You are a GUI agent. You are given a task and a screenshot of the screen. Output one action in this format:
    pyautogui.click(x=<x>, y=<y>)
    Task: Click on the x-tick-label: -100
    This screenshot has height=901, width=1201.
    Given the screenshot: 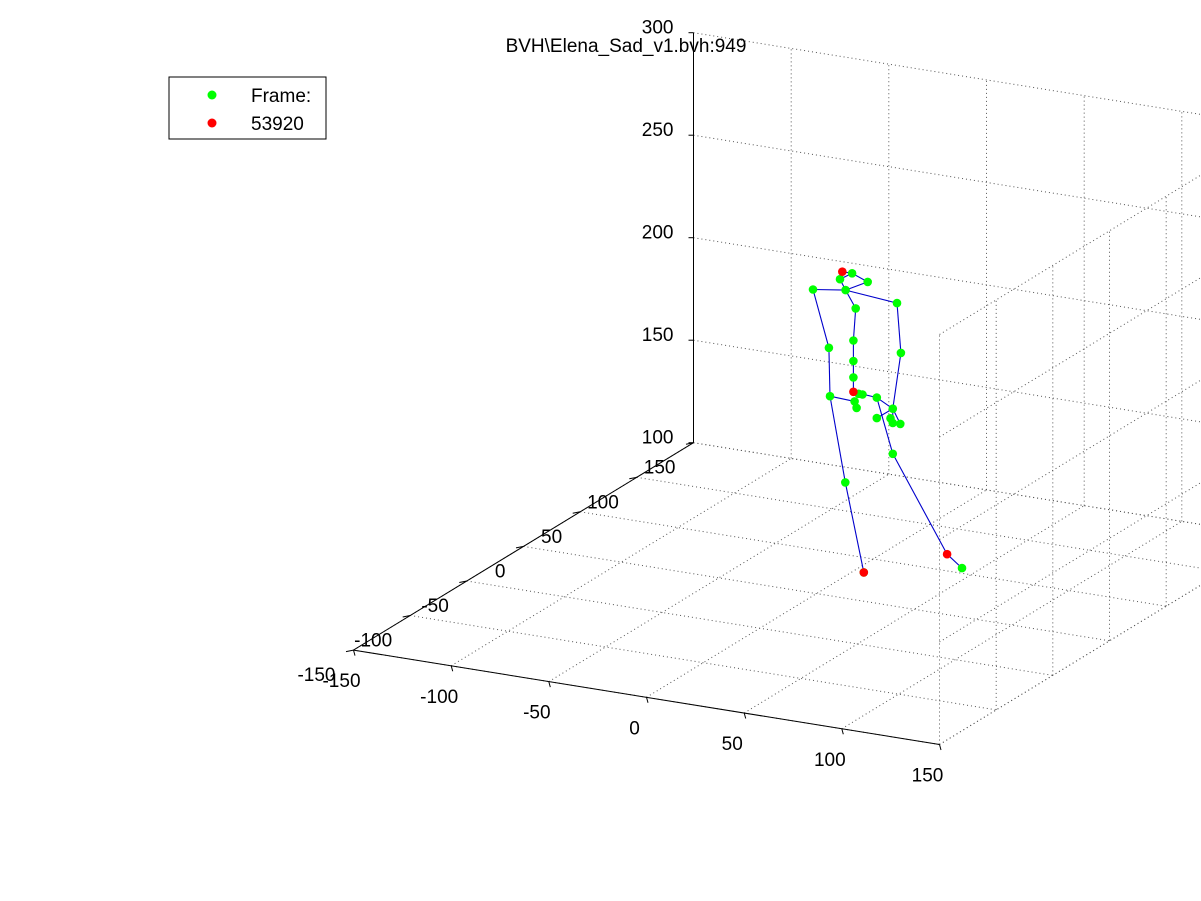 What is the action you would take?
    pyautogui.click(x=439, y=697)
    